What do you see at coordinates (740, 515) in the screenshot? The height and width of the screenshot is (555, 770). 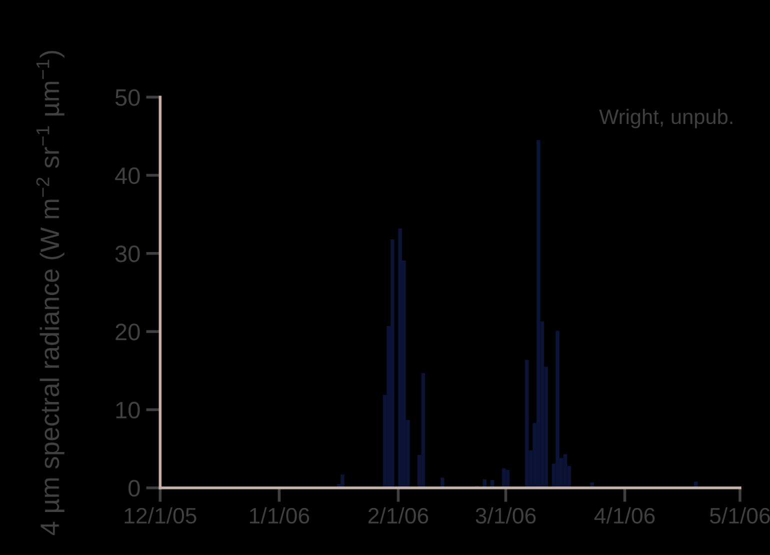 I see `x-tick-label: 5/1/06` at bounding box center [740, 515].